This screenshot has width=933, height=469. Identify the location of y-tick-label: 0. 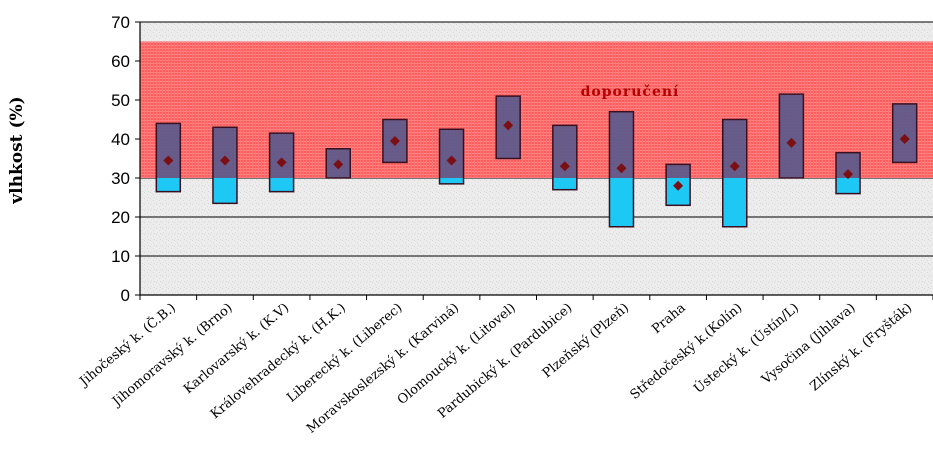
(125, 295).